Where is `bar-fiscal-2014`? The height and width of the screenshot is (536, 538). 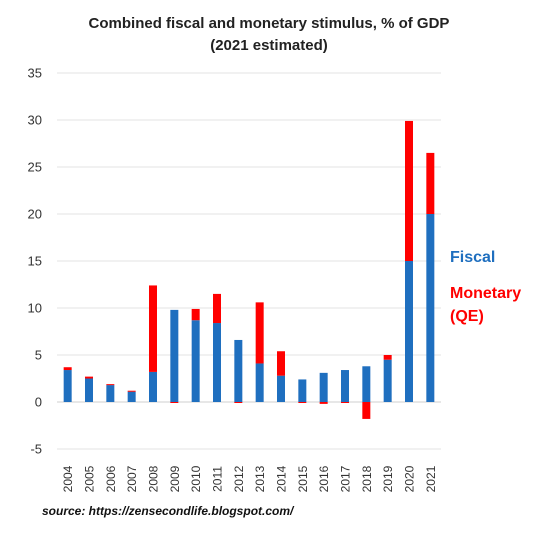
bar-fiscal-2014 is located at coordinates (281, 388).